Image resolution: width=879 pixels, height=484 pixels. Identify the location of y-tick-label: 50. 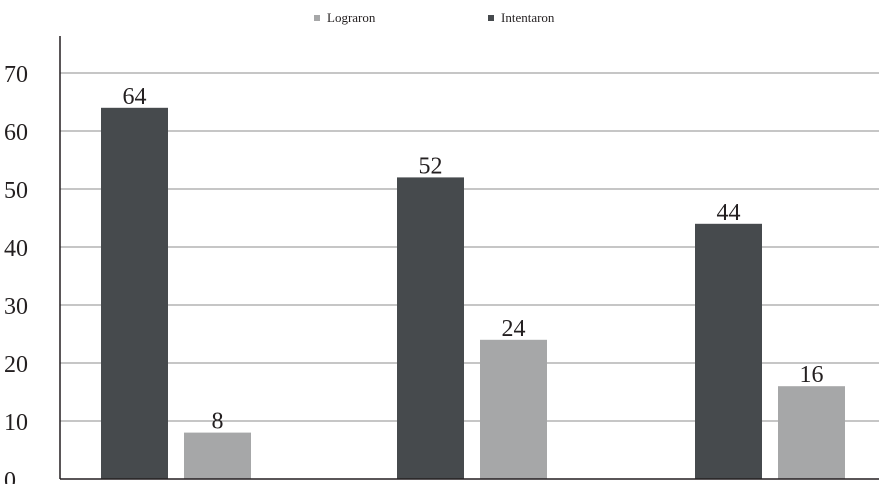
(16, 191).